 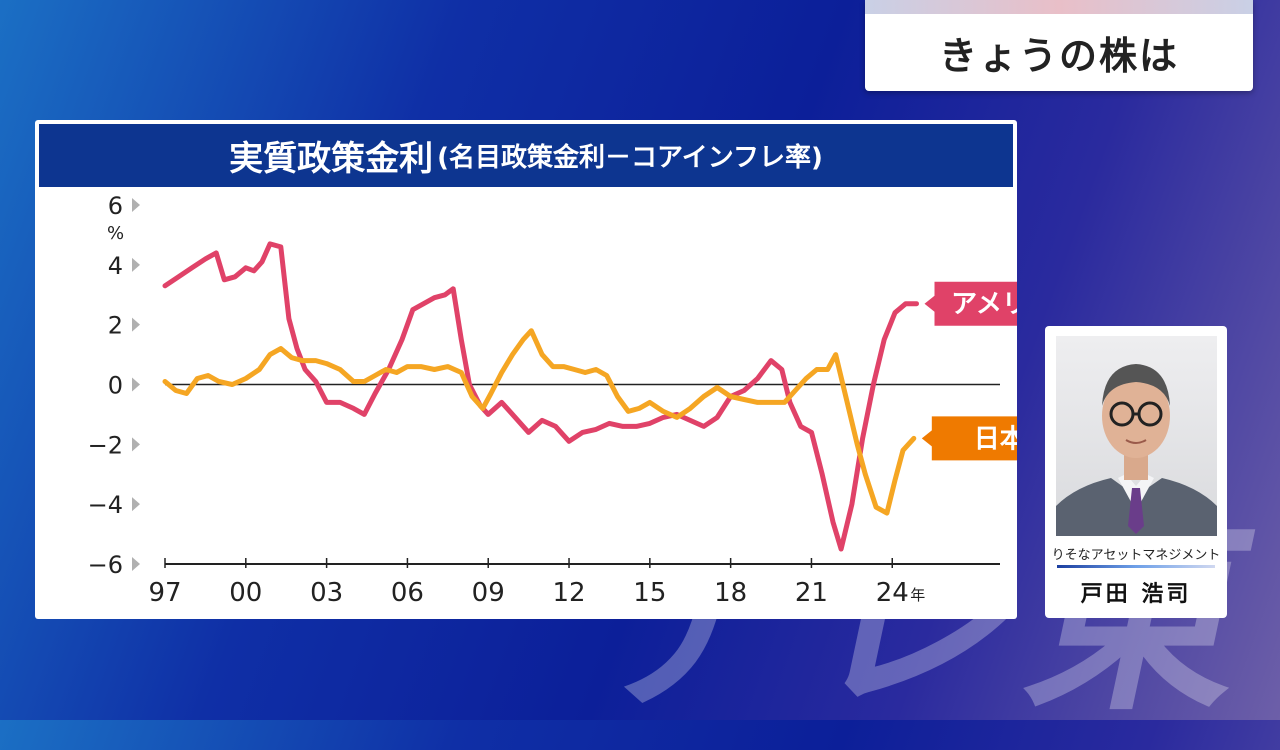 What do you see at coordinates (115, 266) in the screenshot?
I see `y-tick-label: 4` at bounding box center [115, 266].